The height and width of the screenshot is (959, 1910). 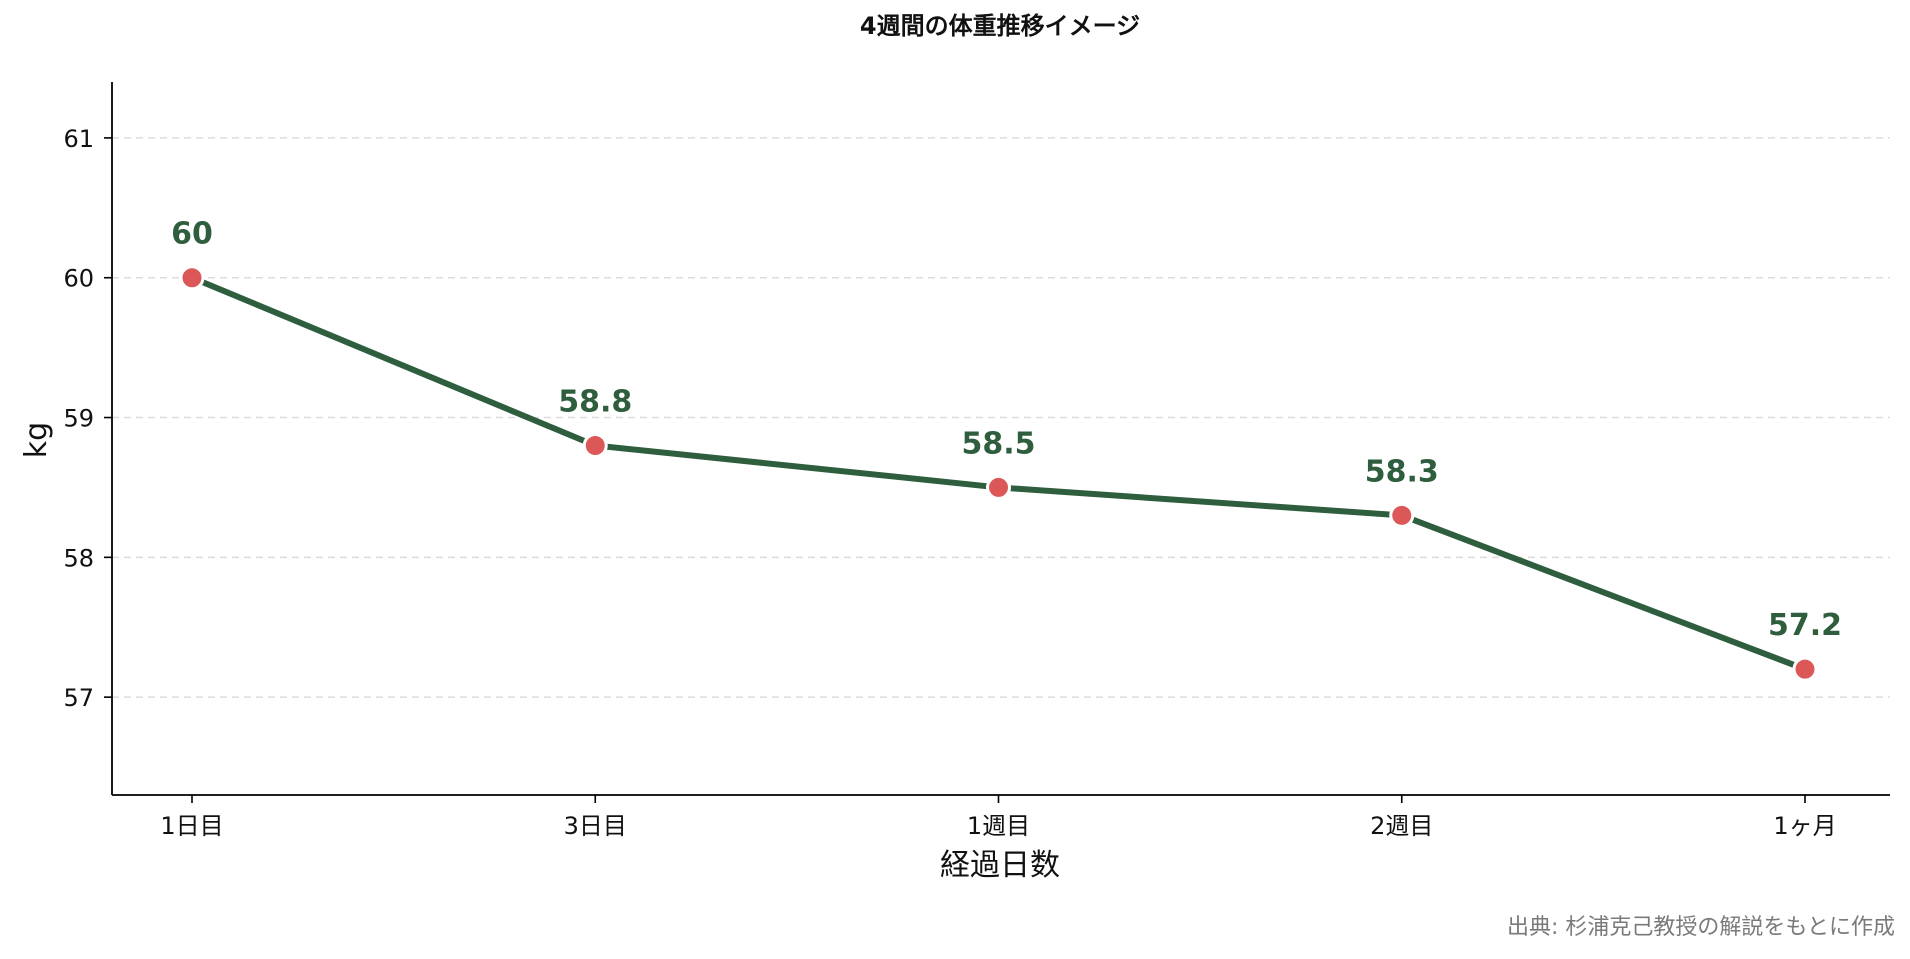 I want to click on y-tick-label: 61, so click(x=78, y=139).